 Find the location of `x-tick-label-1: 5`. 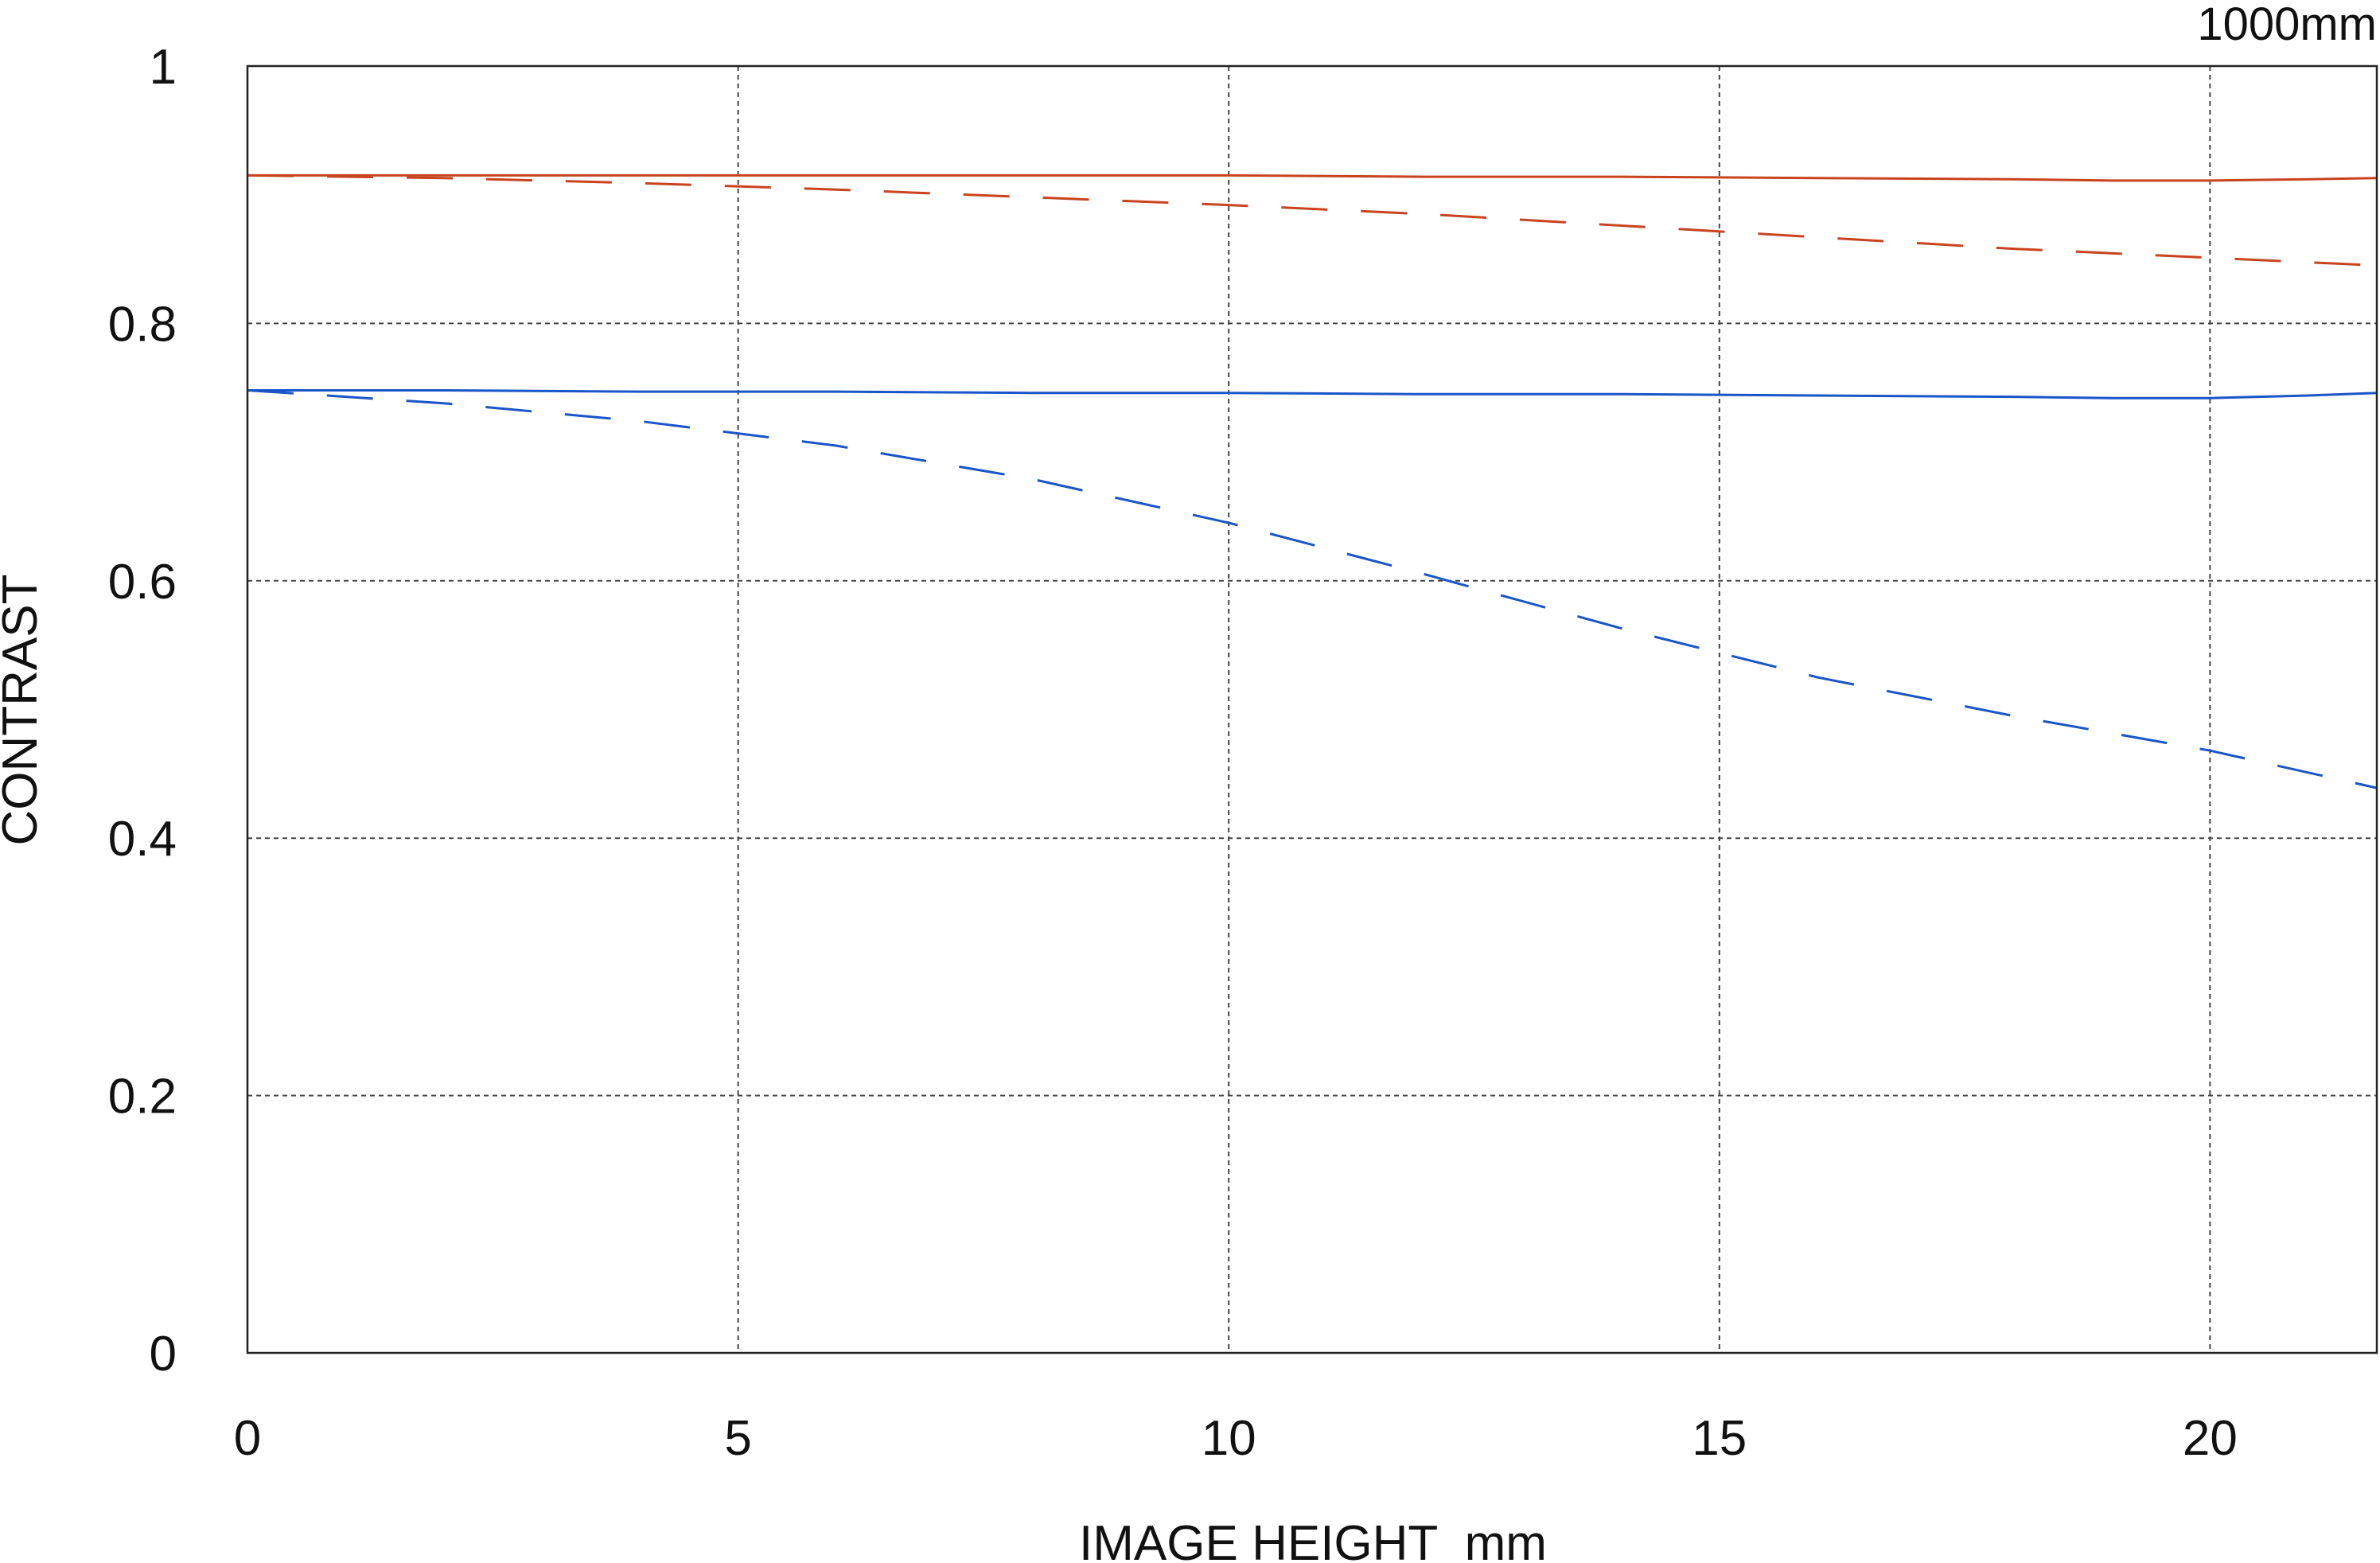

x-tick-label-1: 5 is located at coordinates (737, 1438).